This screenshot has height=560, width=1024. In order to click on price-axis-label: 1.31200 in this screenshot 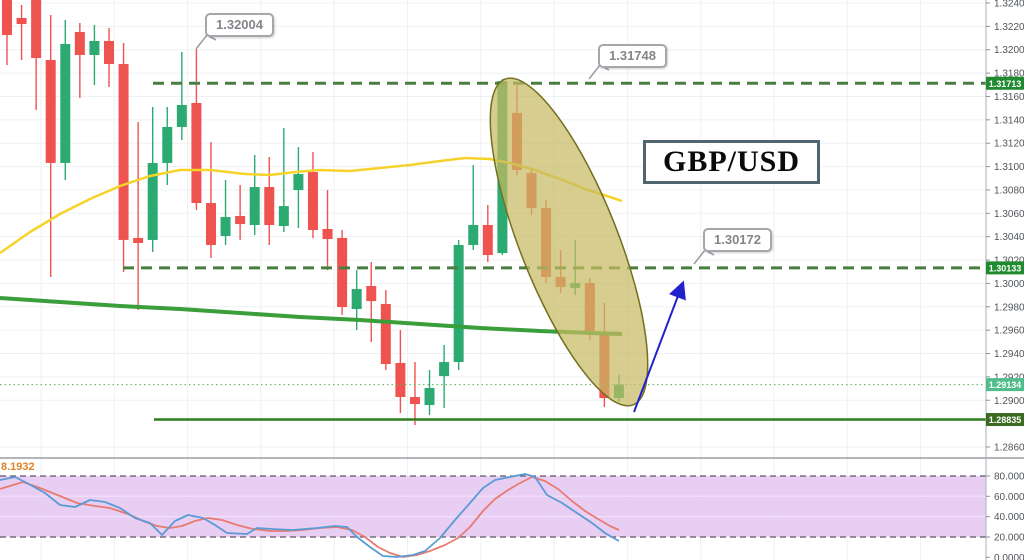, I will do `click(1009, 144)`.